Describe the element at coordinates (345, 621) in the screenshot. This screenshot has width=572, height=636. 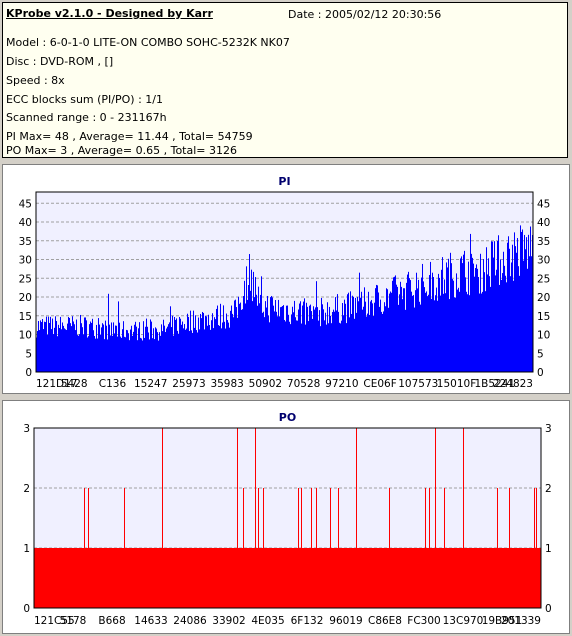
I see `x-tick-label: 96019` at that location.